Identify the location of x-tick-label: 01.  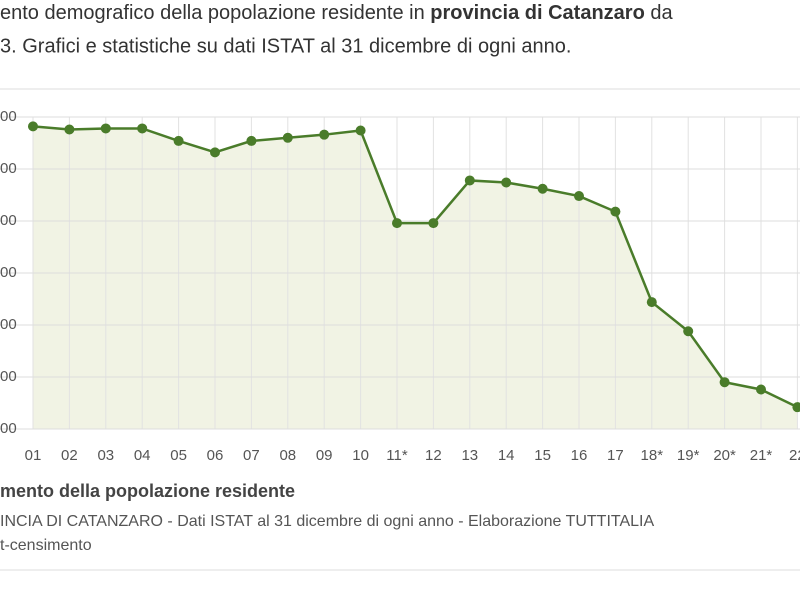
(33, 455).